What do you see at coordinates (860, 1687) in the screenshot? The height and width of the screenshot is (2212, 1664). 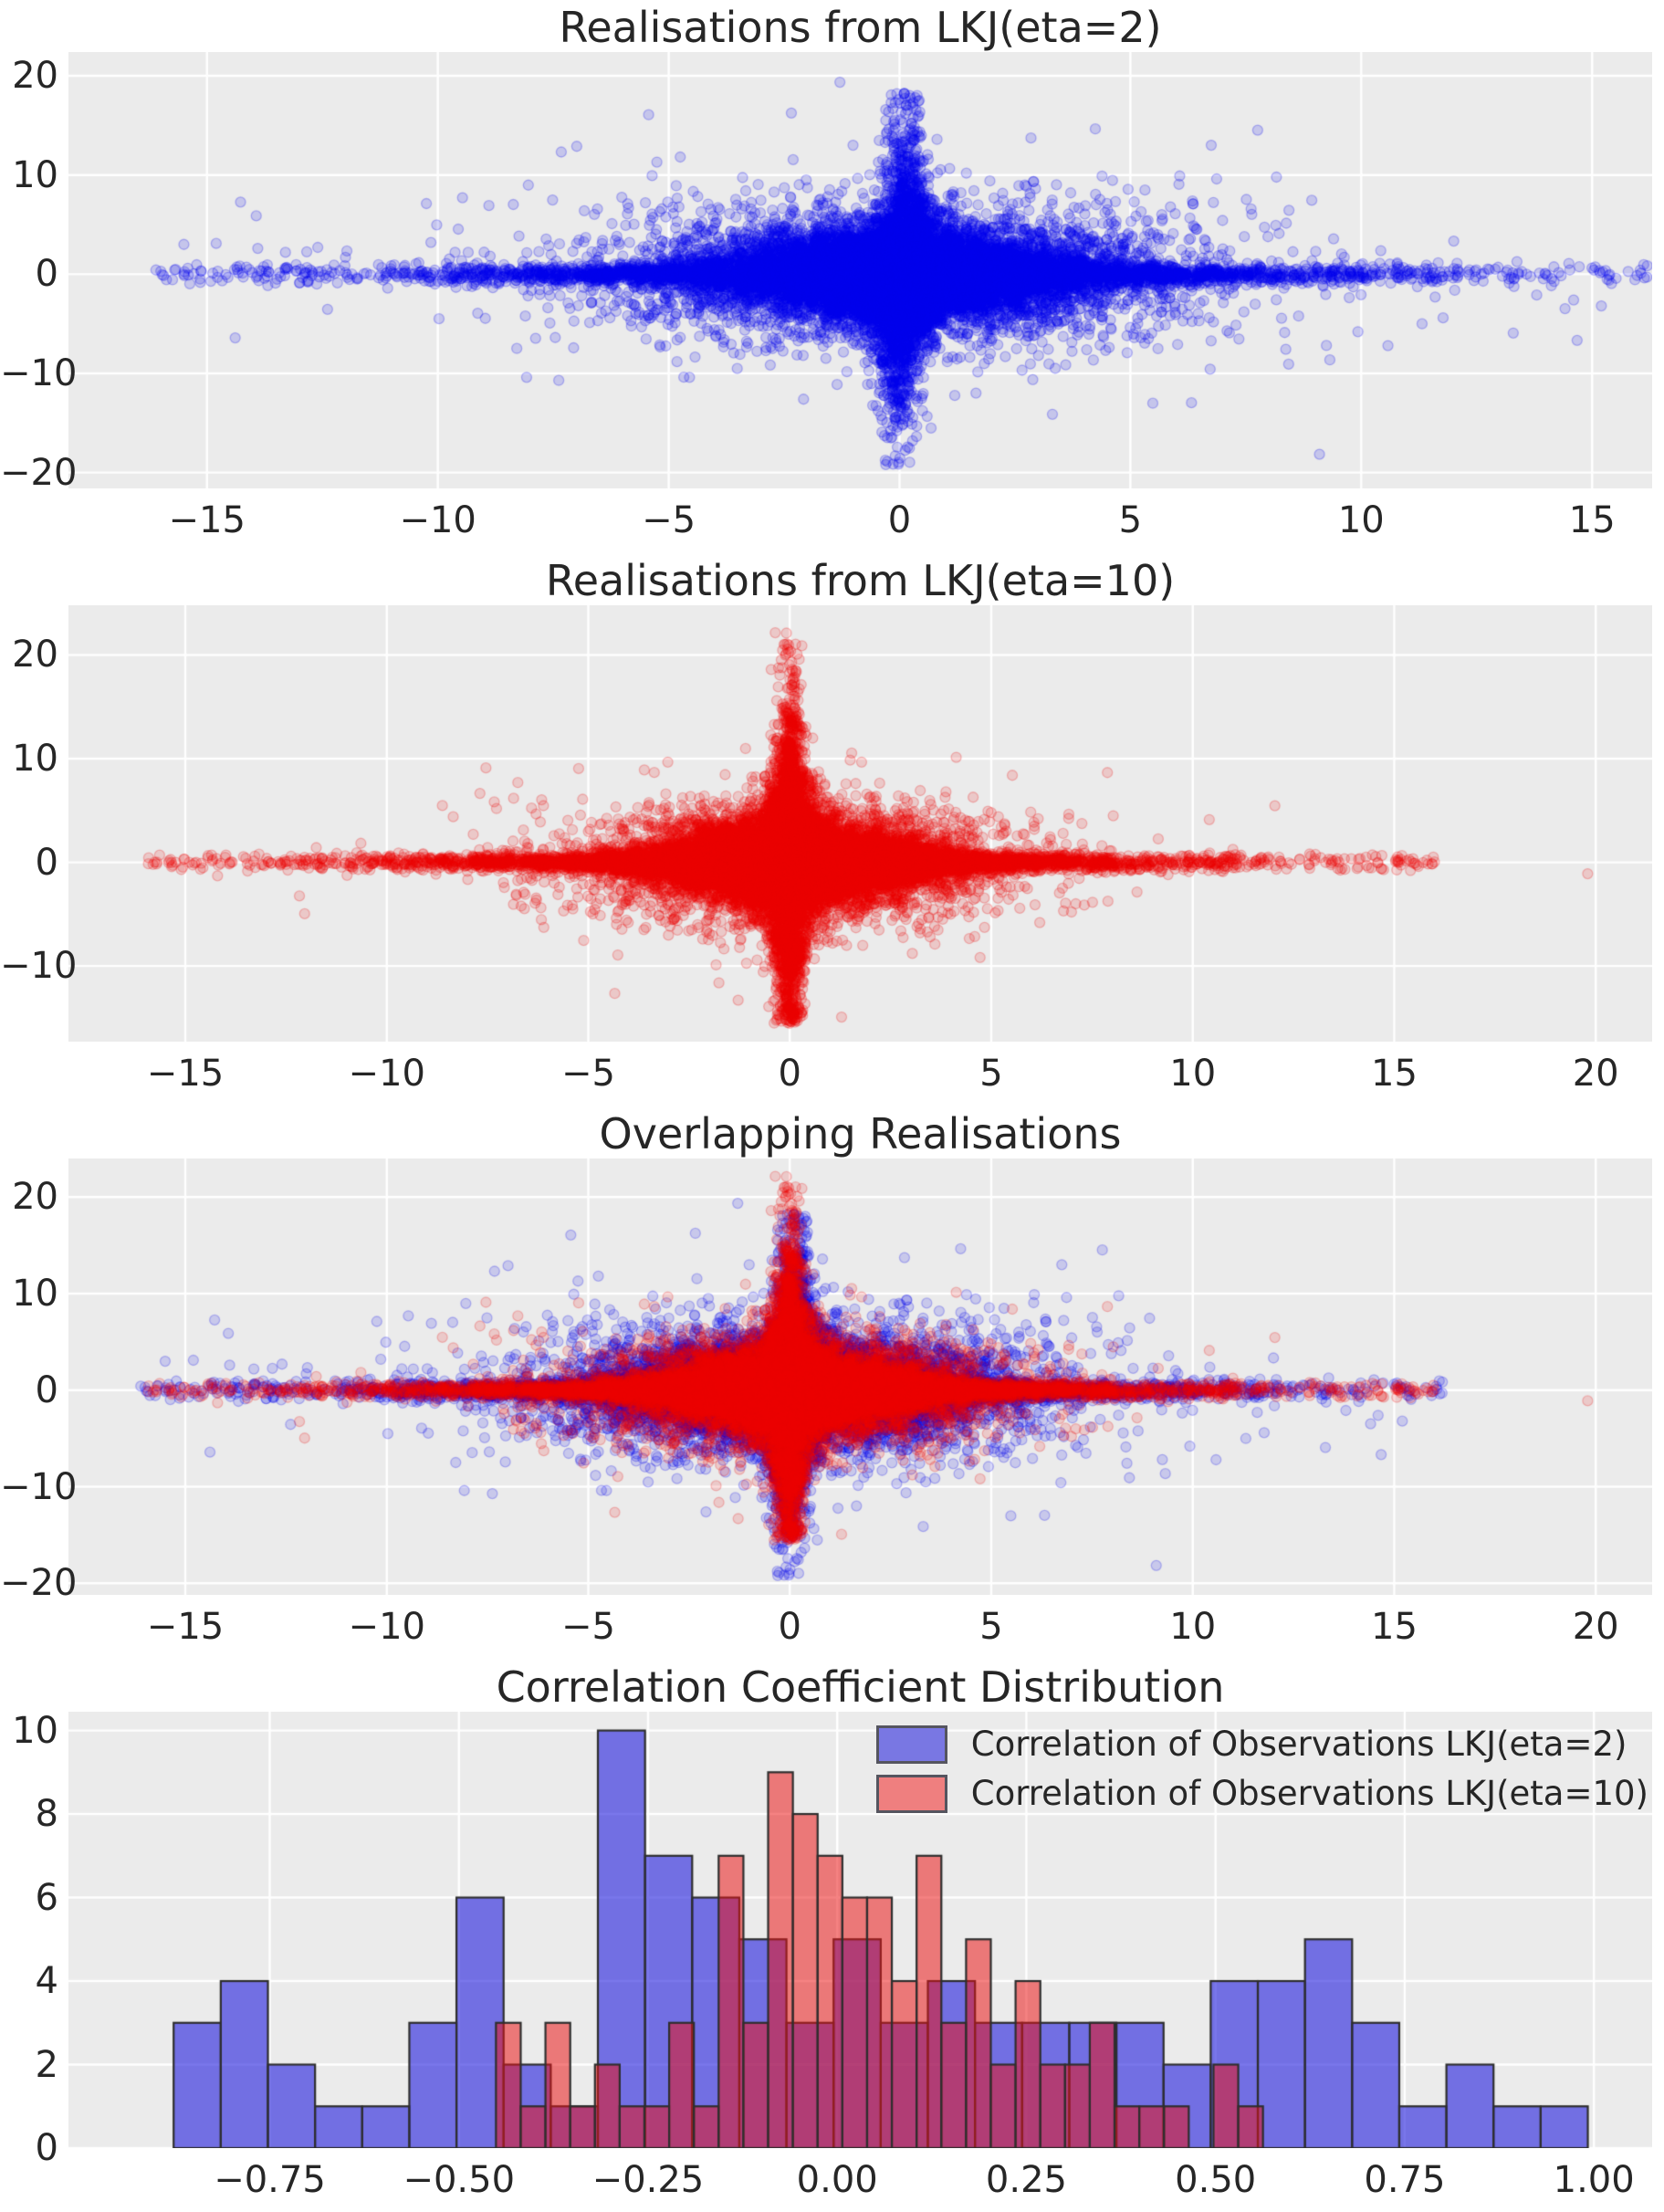 I see `plot-title-histogram: Correlation Coefficient Distribution` at bounding box center [860, 1687].